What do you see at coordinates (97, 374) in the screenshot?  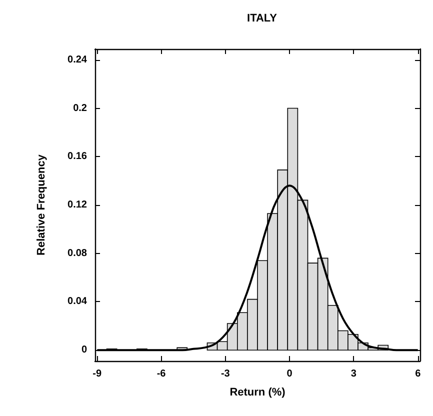 I see `x-tick-label: -9` at bounding box center [97, 374].